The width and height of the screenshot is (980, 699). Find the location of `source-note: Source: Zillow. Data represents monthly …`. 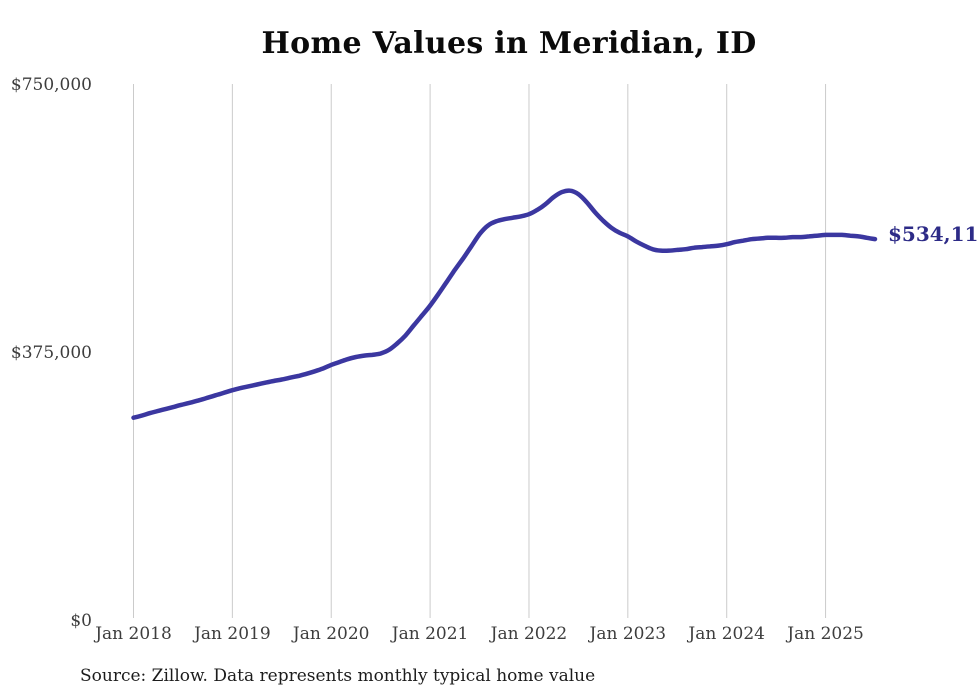

source-note: Source: Zillow. Data represents monthly … is located at coordinates (338, 676).